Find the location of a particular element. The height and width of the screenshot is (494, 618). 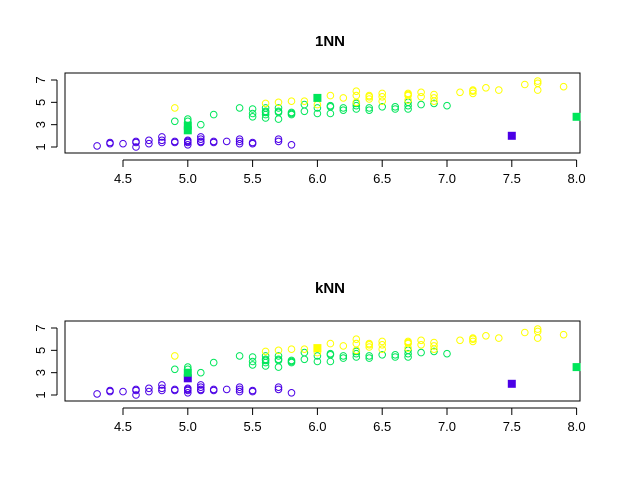

x-tick-label: 5.5 is located at coordinates (253, 426).